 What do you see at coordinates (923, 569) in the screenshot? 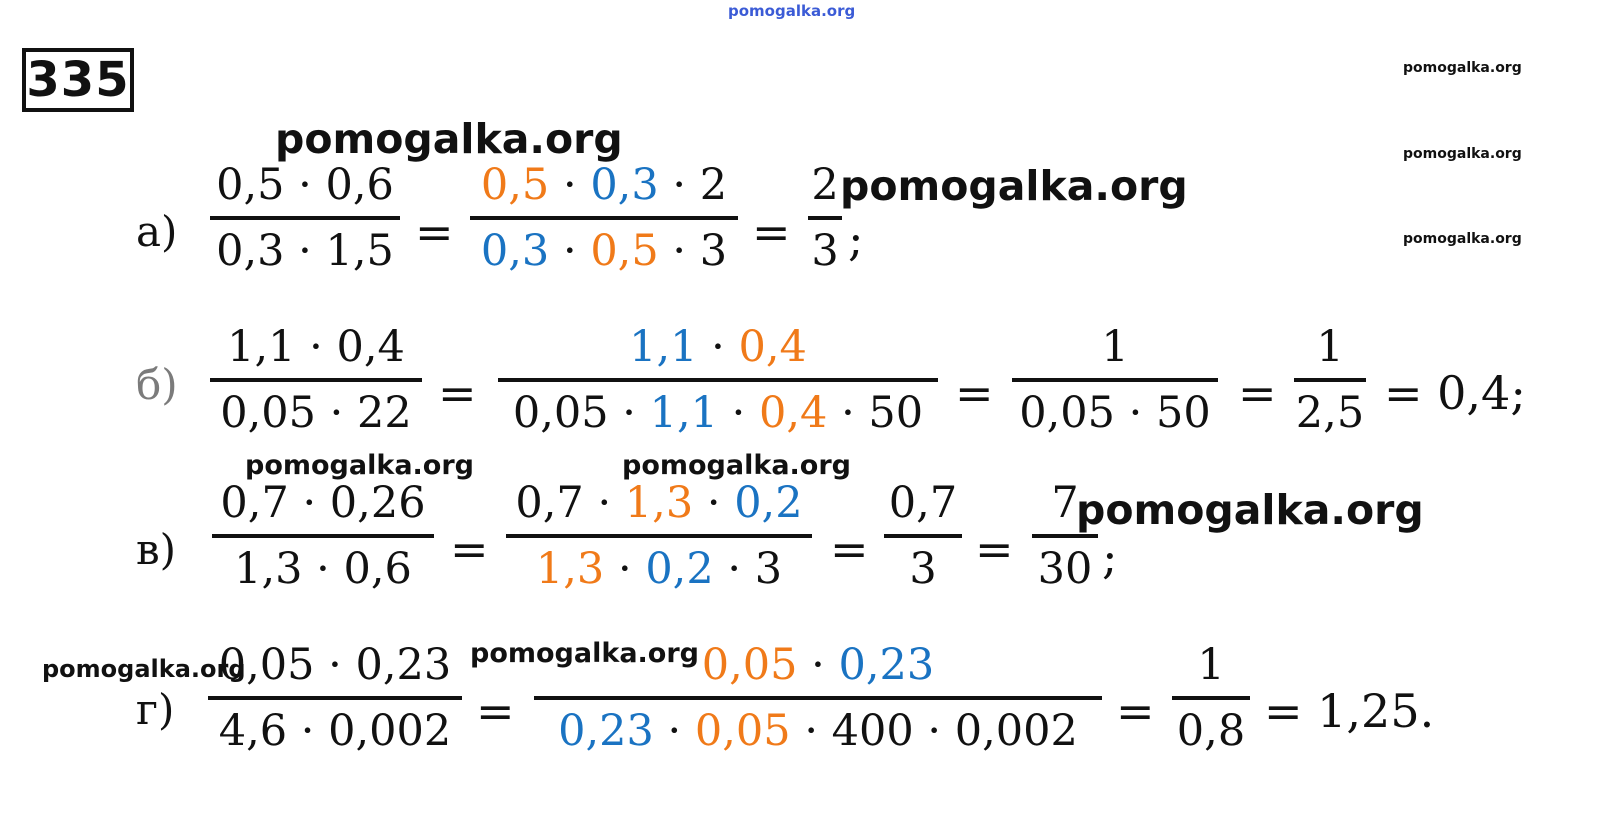
I see `denominator: 3` at bounding box center [923, 569].